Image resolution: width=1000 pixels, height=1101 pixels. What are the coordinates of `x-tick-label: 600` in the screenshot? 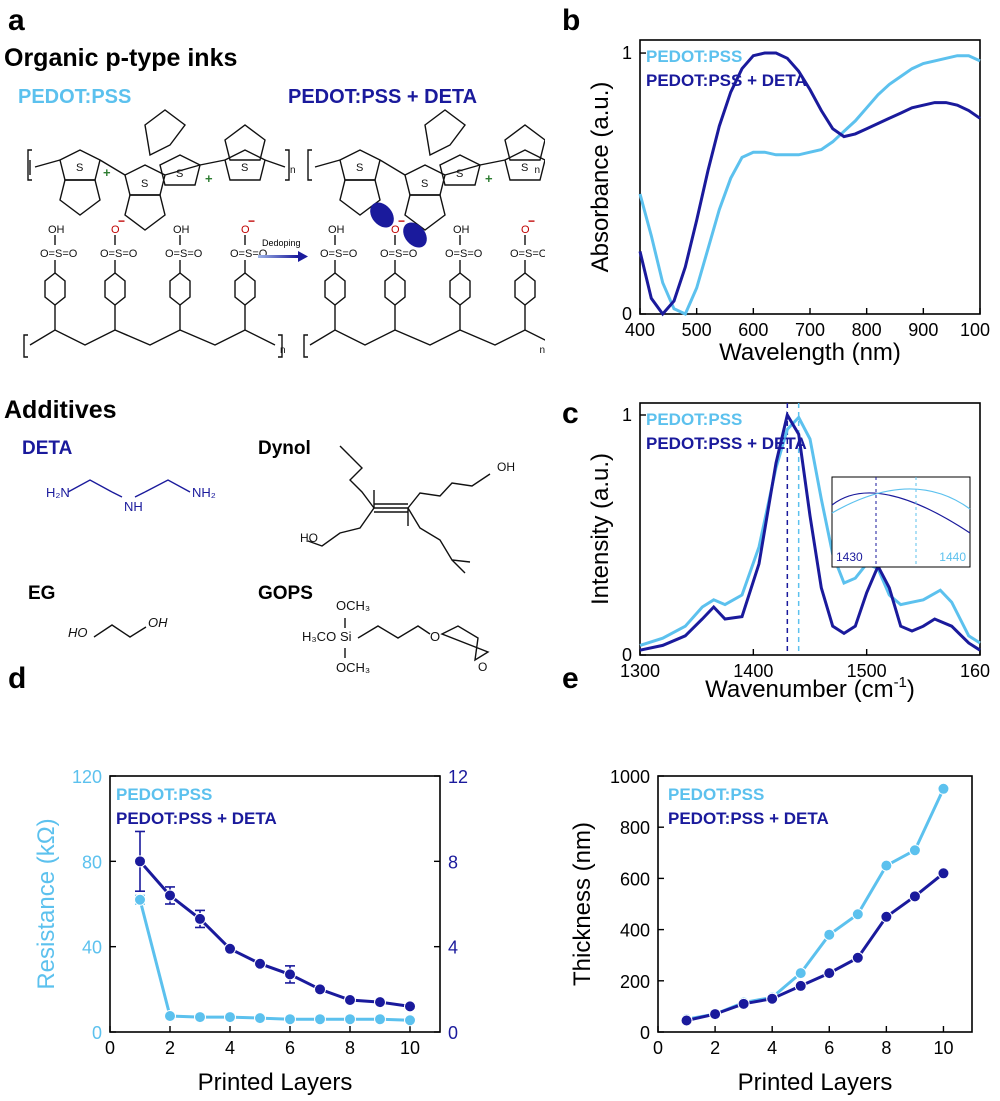 It's located at (753, 330).